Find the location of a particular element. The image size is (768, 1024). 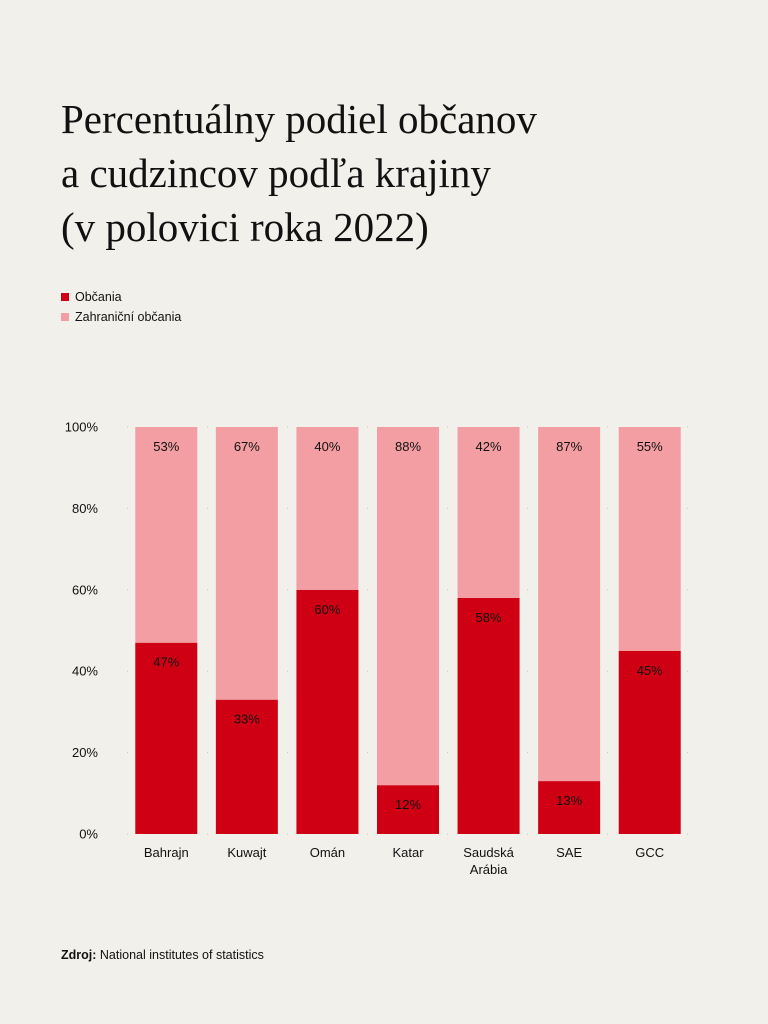

source-label: Zdroj: is located at coordinates (79, 955).